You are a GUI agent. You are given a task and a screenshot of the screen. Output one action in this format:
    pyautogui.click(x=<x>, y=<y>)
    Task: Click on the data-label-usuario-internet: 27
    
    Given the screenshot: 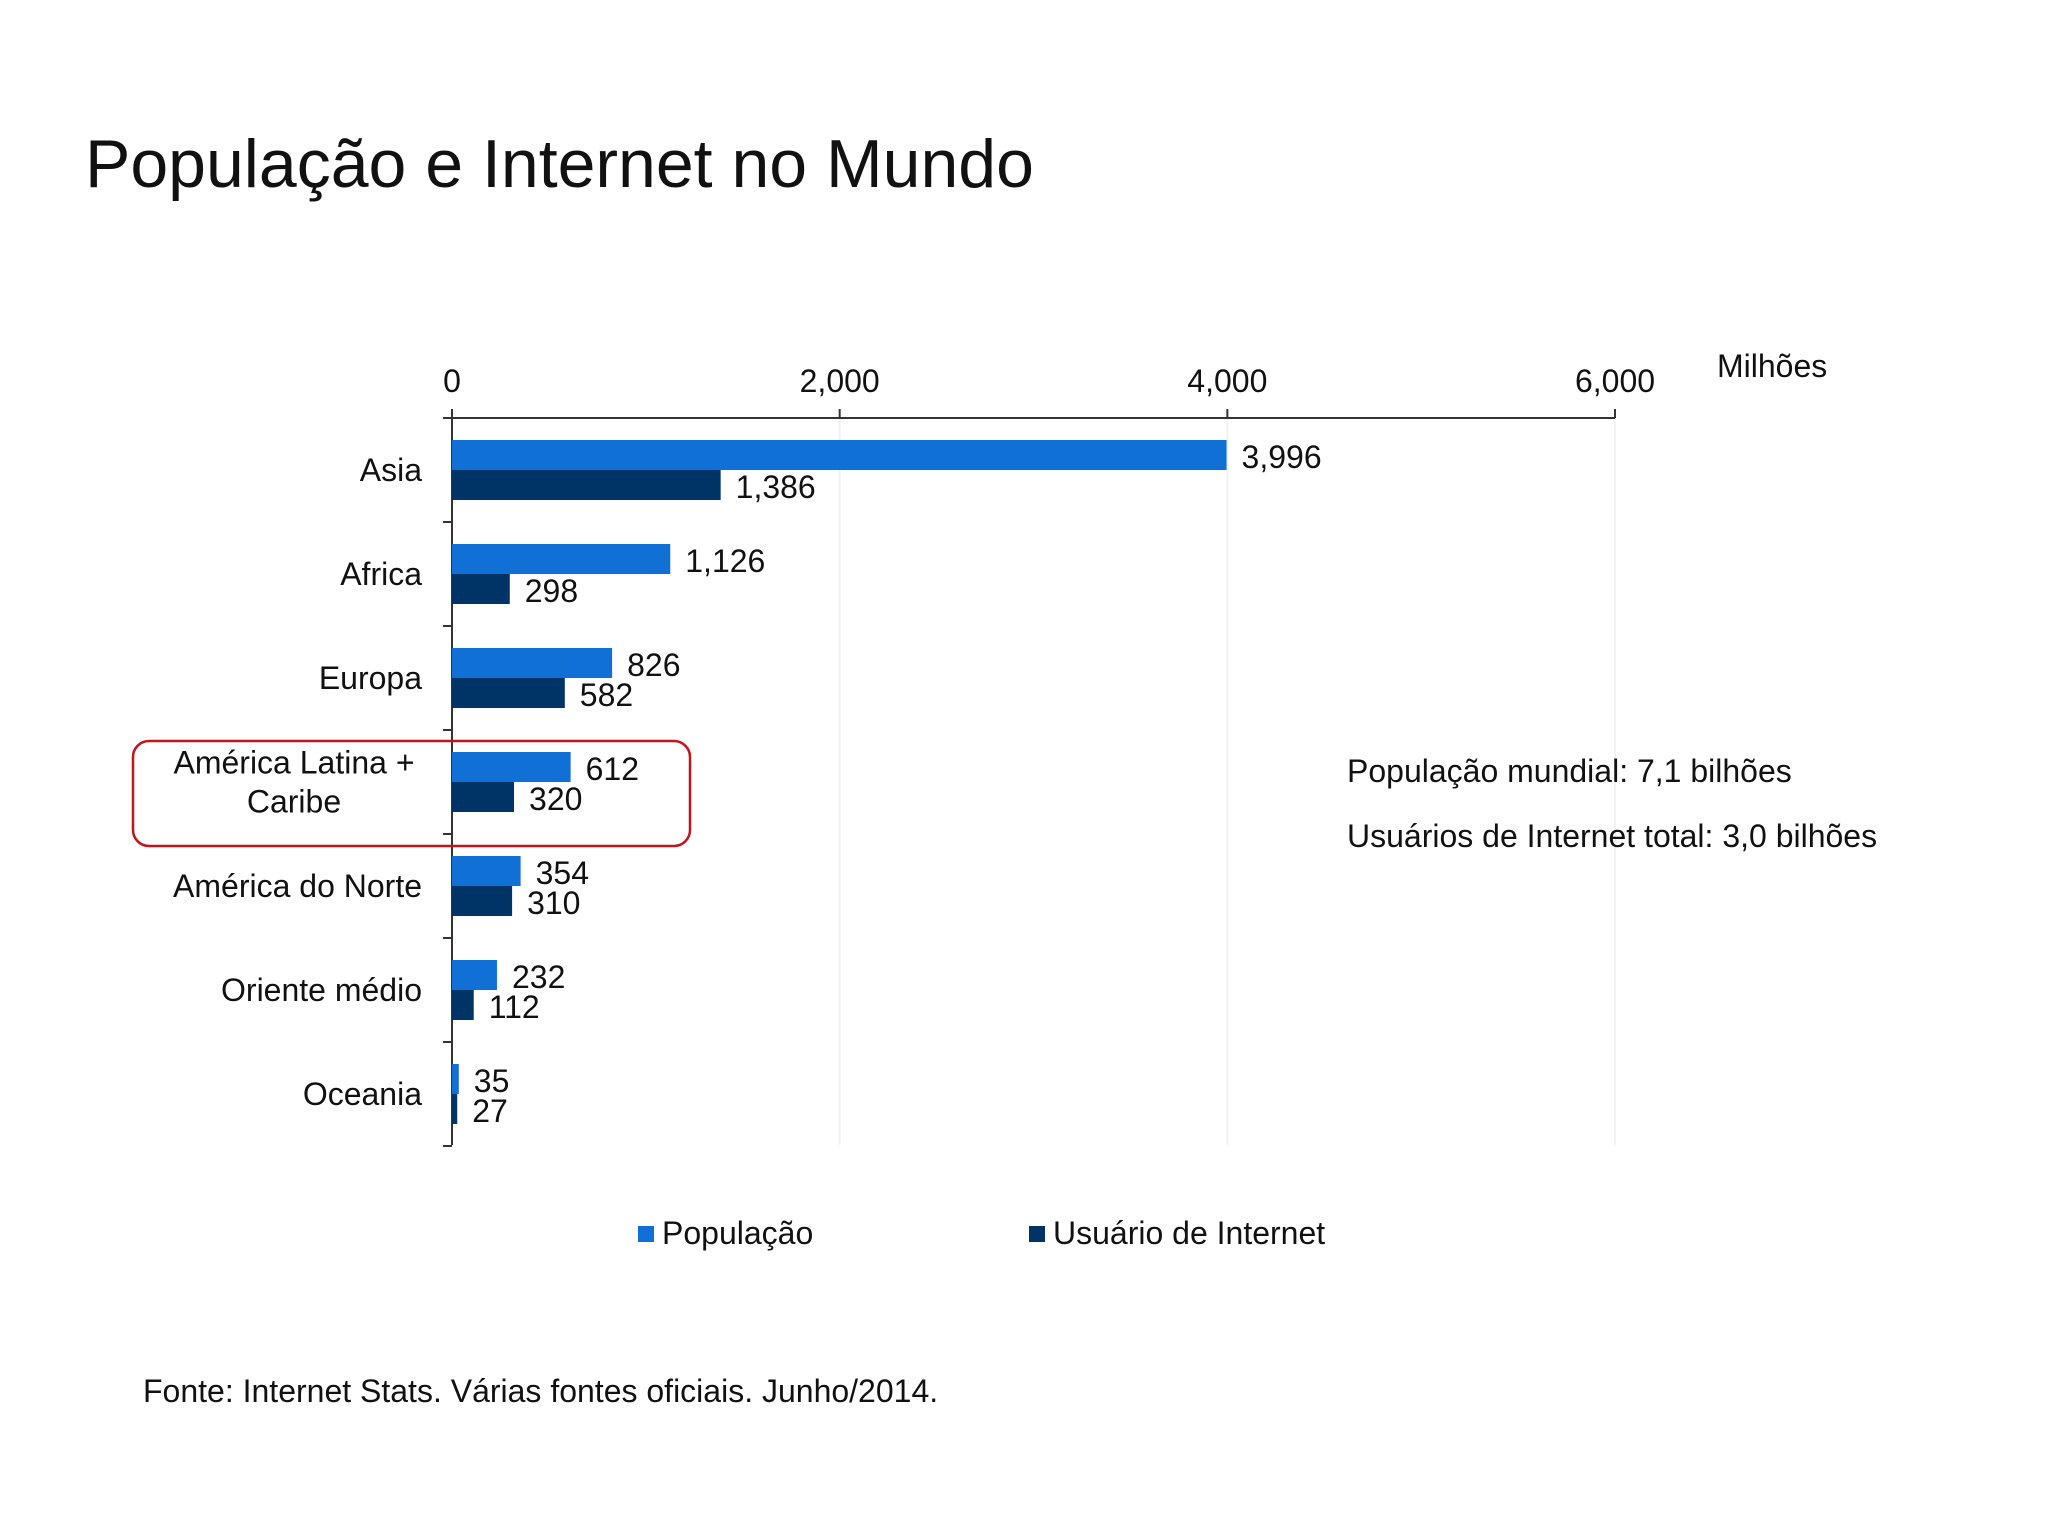 What is the action you would take?
    pyautogui.click(x=490, y=1111)
    